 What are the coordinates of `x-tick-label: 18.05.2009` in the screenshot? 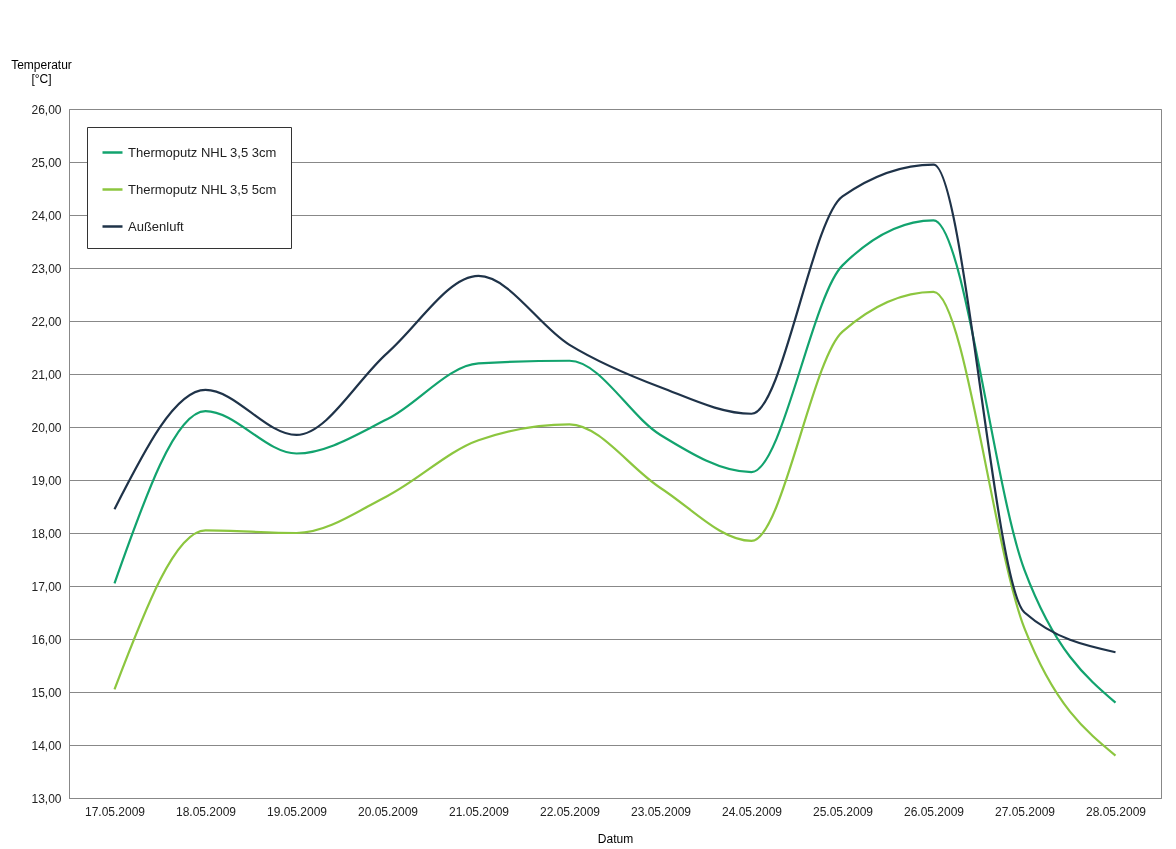 It's located at (206, 811).